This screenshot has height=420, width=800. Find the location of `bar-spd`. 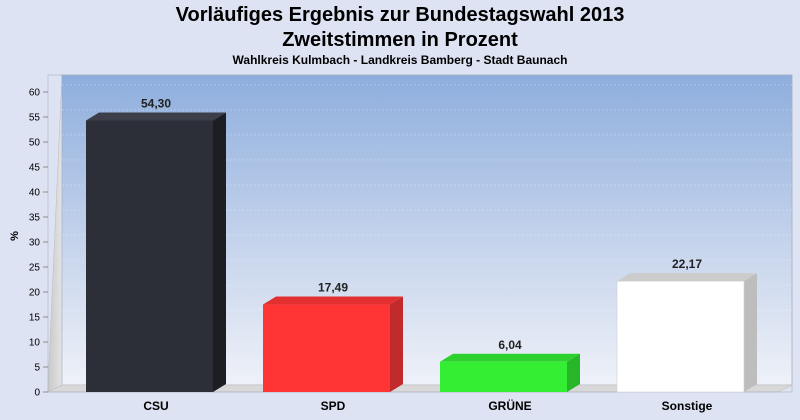

bar-spd is located at coordinates (333, 344).